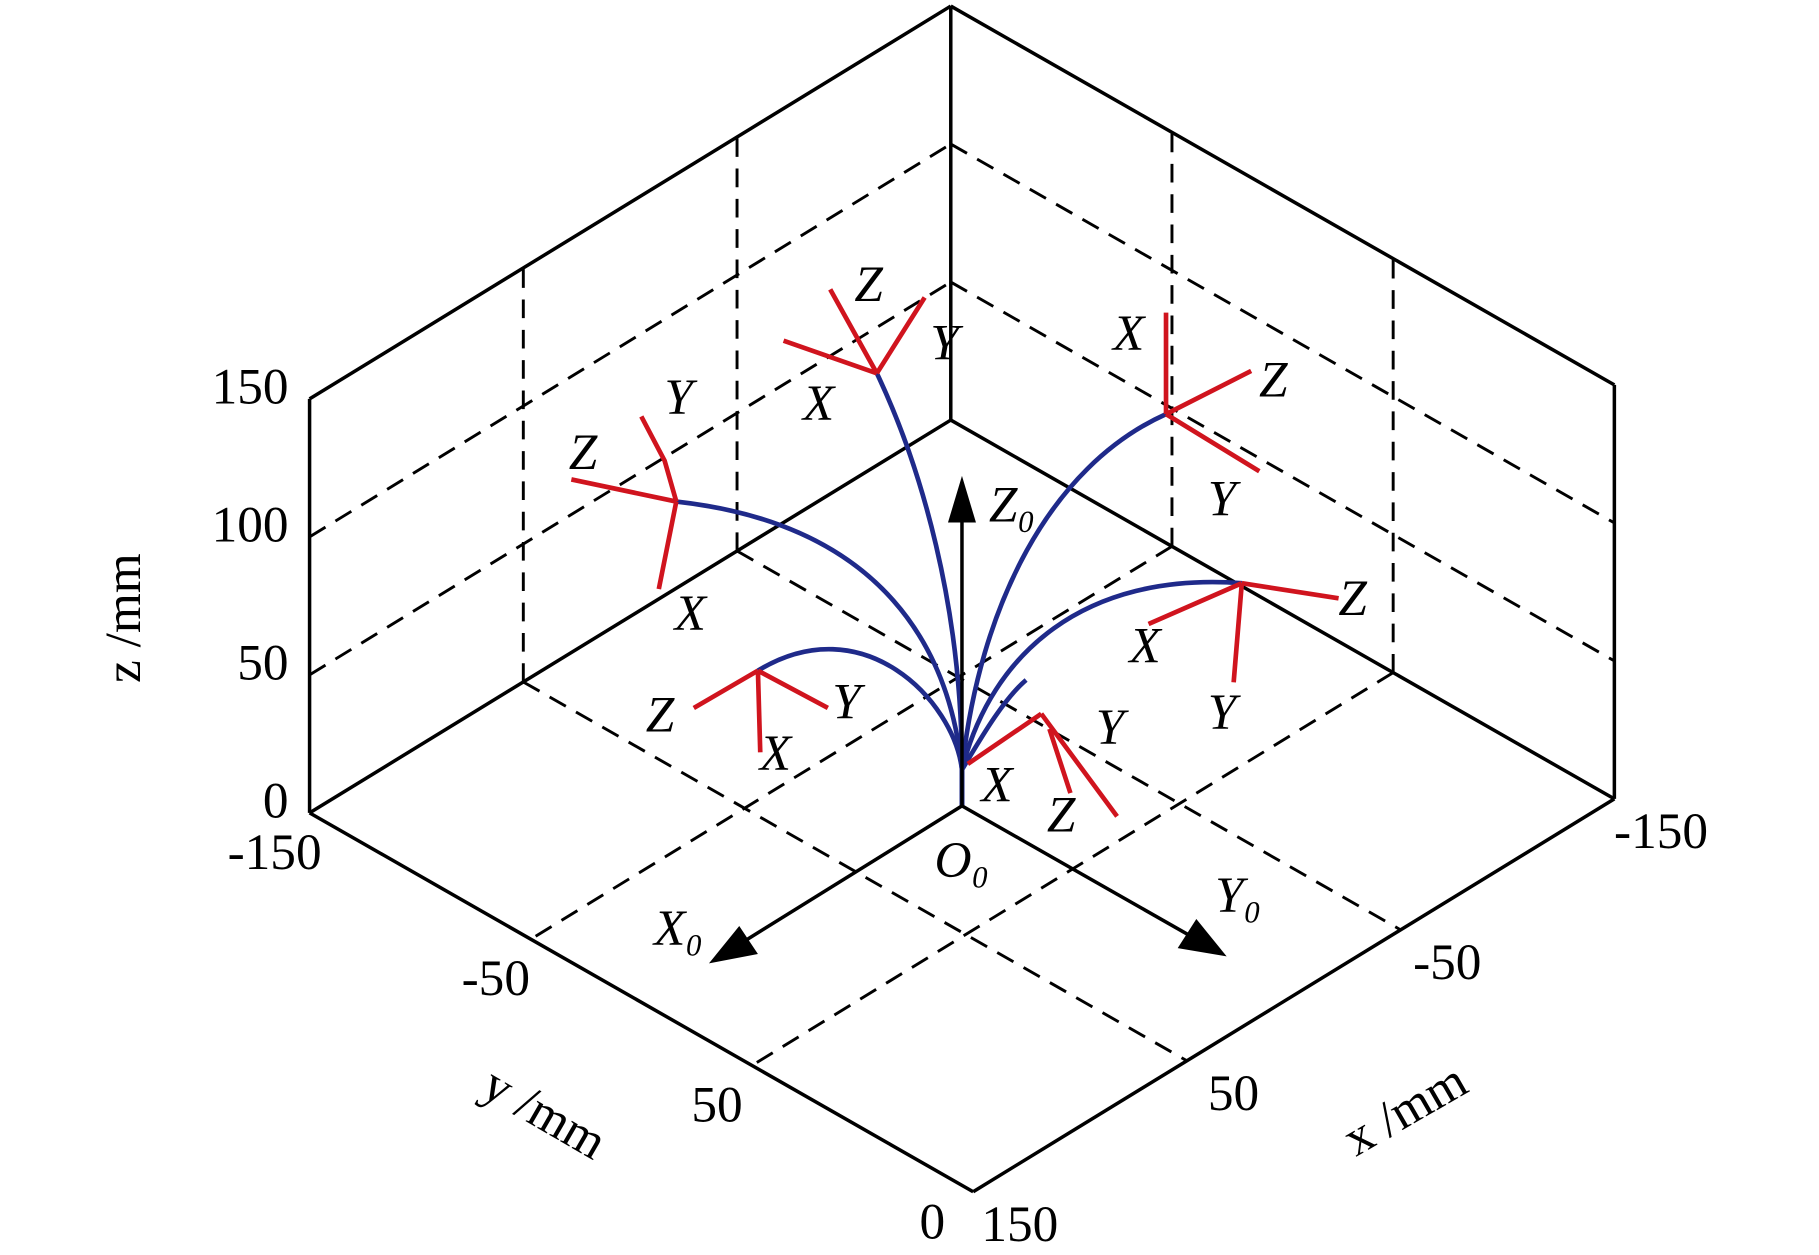 The height and width of the screenshot is (1255, 1819). Describe the element at coordinates (276, 801) in the screenshot. I see `z-tick-label: 0` at that location.